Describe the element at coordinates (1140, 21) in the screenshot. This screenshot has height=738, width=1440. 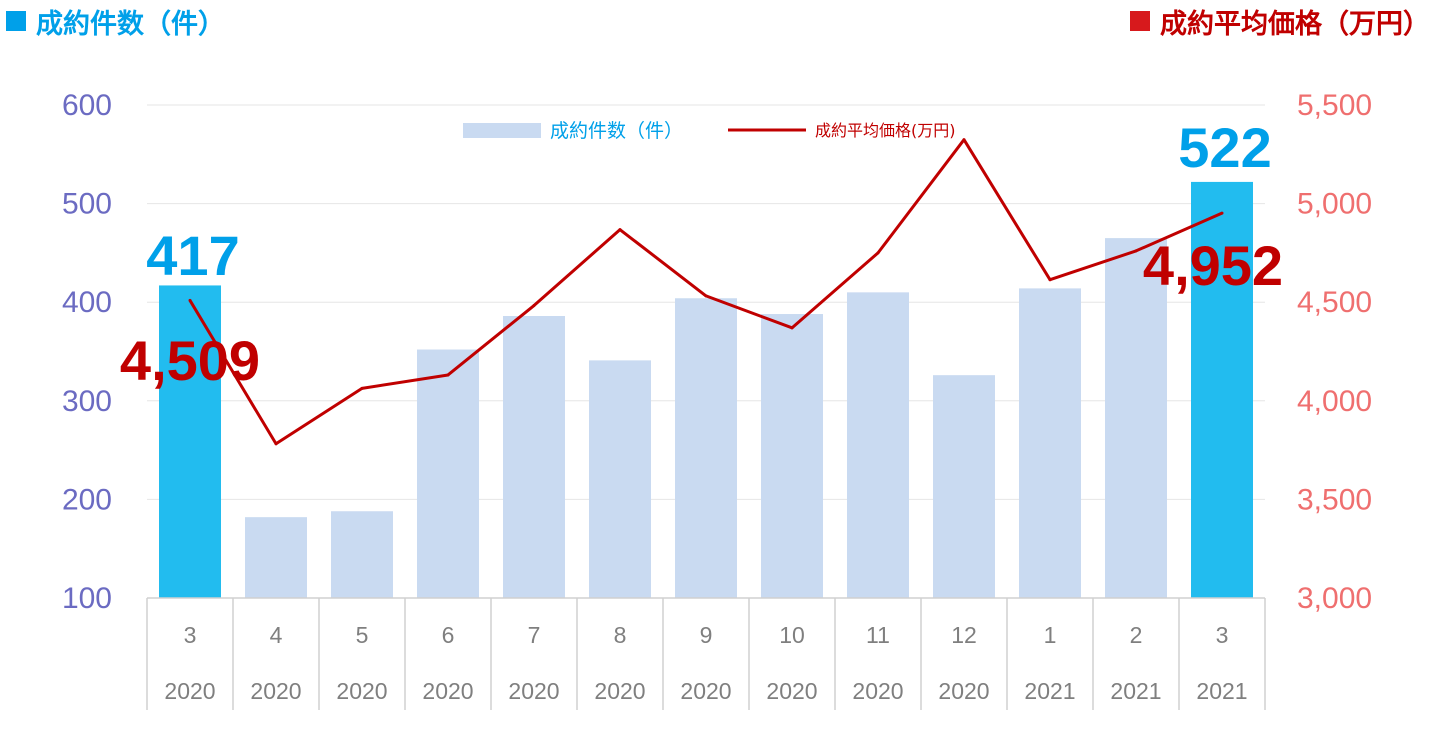
I see `line-series-swatch` at that location.